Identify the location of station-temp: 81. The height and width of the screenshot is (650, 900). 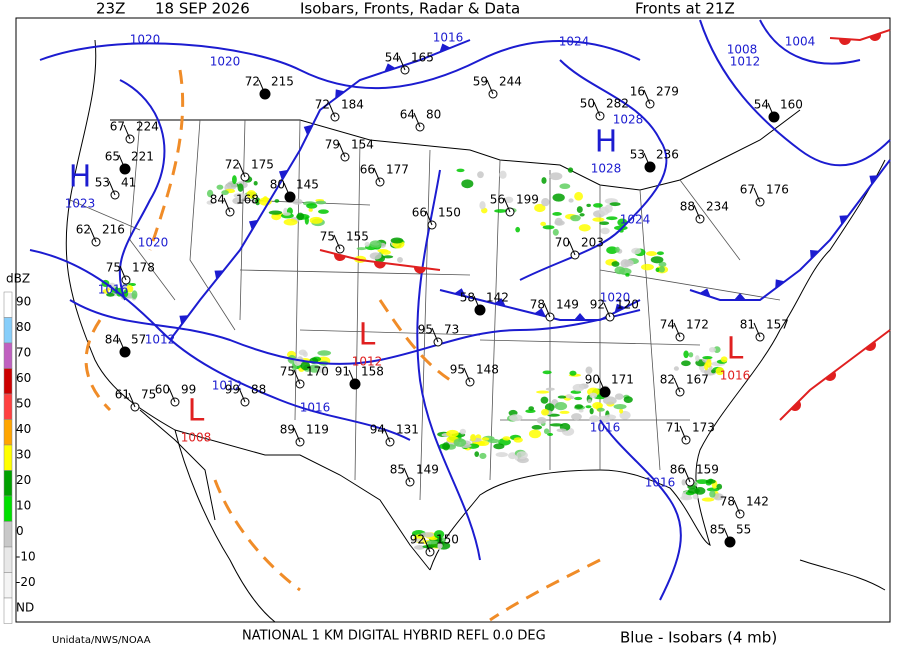
(747, 325).